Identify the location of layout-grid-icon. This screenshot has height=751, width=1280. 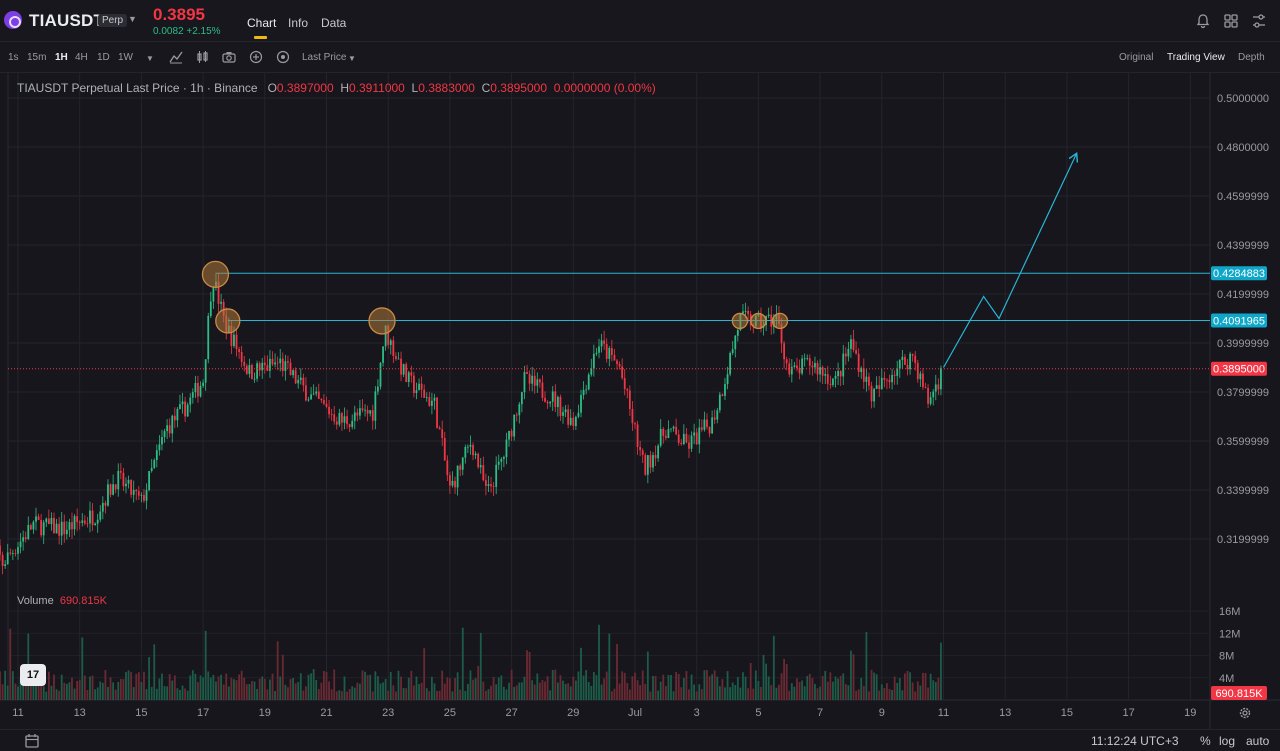
(1231, 21).